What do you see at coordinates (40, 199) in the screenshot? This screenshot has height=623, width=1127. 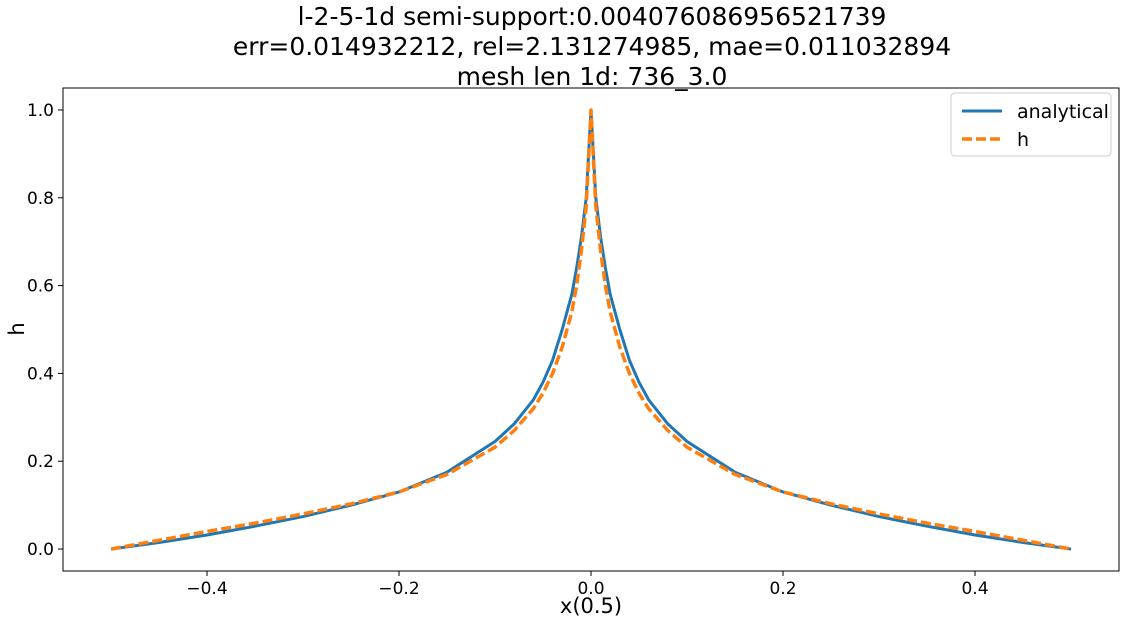 I see `y-tick-label: 0.8` at bounding box center [40, 199].